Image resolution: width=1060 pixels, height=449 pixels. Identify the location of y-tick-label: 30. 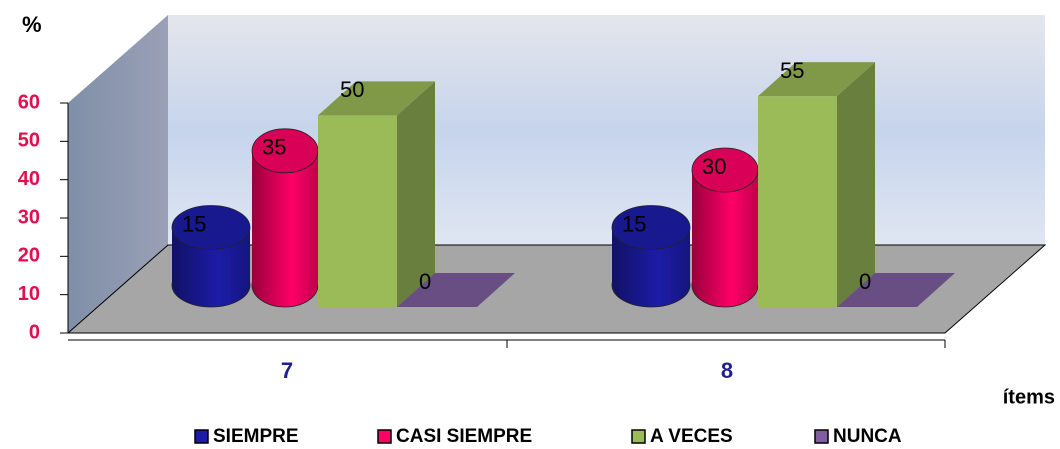
(29, 217).